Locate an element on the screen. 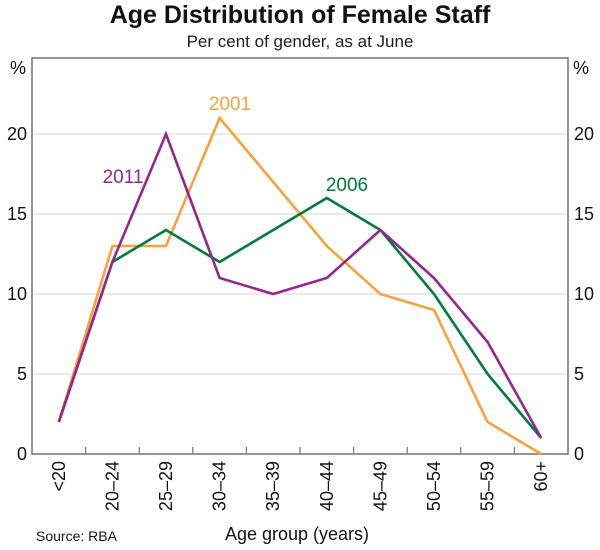  x-category-label: 60+ is located at coordinates (541, 476).